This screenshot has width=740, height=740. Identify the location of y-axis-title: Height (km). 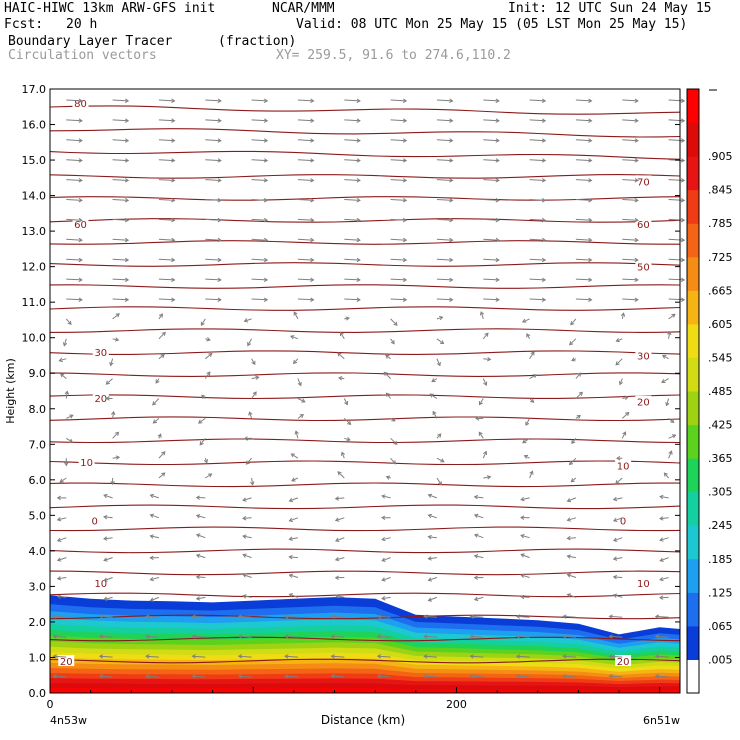
(10, 391).